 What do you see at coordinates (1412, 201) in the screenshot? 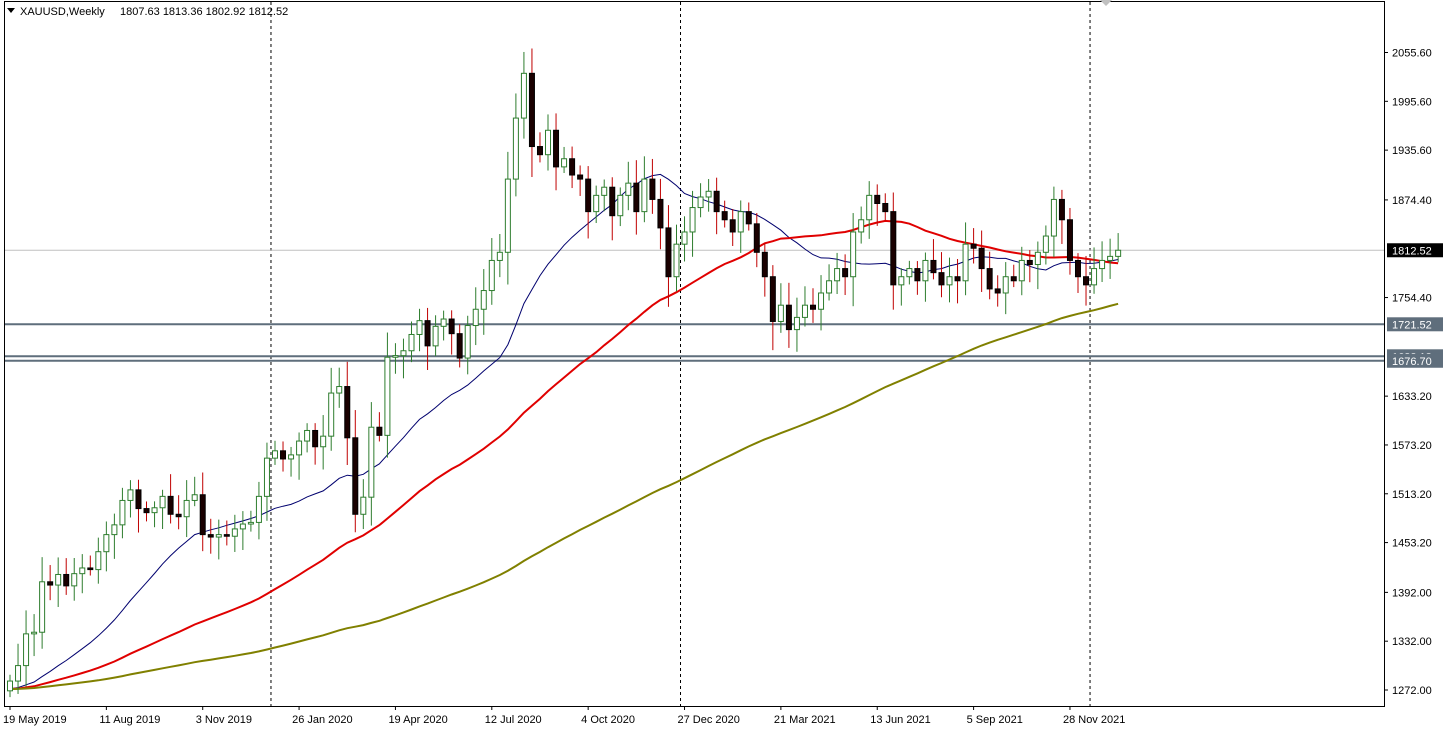
I see `y-tick-label: 1874.40` at bounding box center [1412, 201].